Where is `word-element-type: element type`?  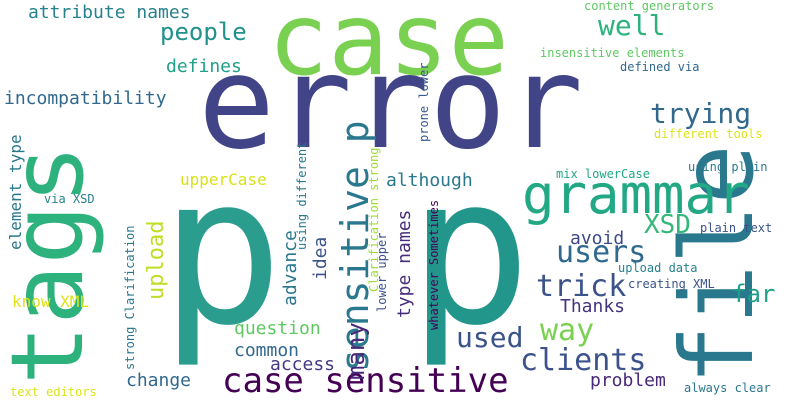
word-element-type: element type is located at coordinates (15, 192).